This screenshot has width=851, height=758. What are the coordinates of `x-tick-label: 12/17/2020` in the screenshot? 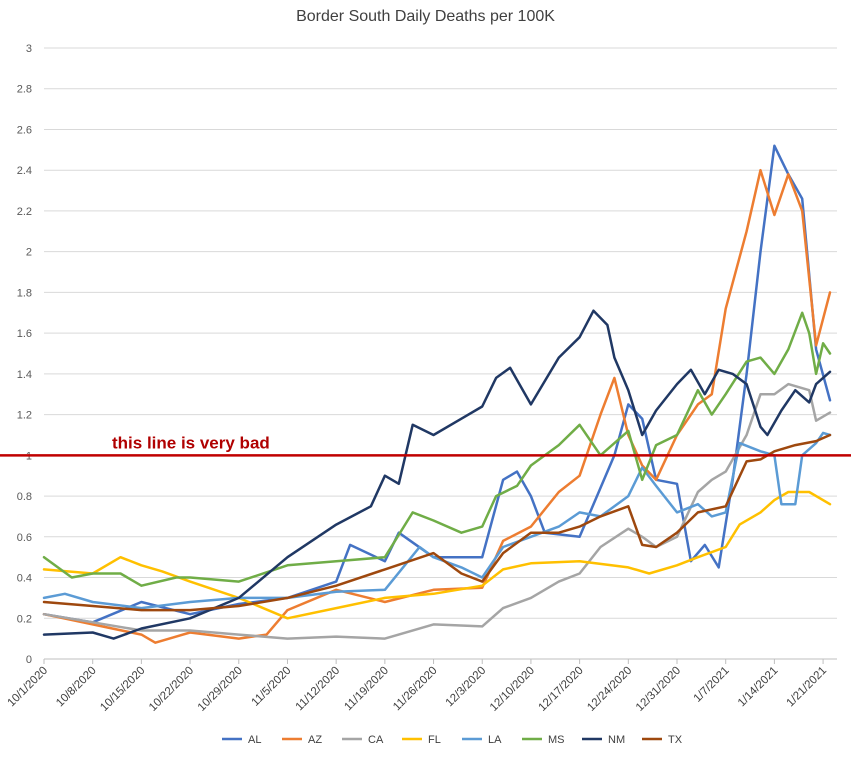 It's located at (561, 689).